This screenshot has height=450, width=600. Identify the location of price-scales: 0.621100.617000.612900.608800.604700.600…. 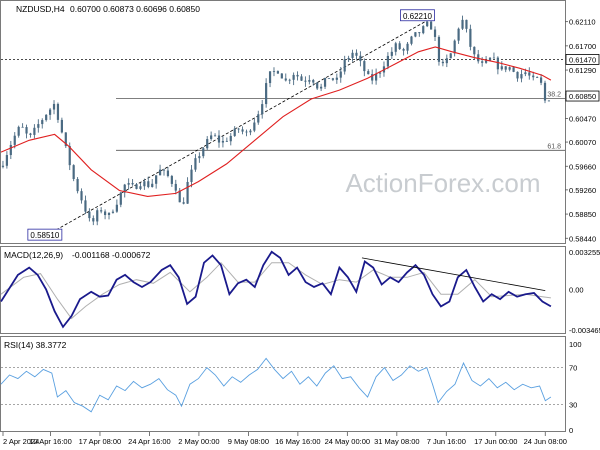
(582, 226).